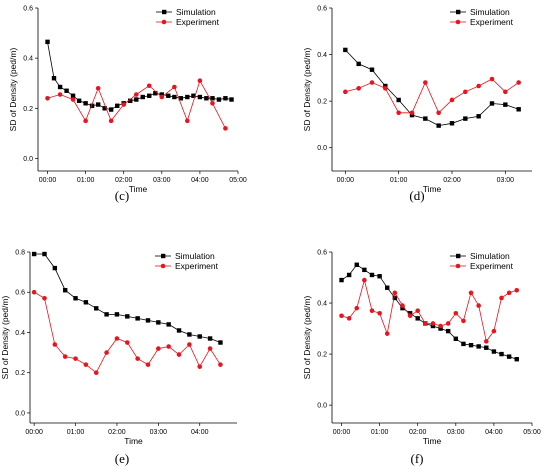 Image resolution: width=550 pixels, height=470 pixels. I want to click on y-tick-label: 0.8, so click(20, 253).